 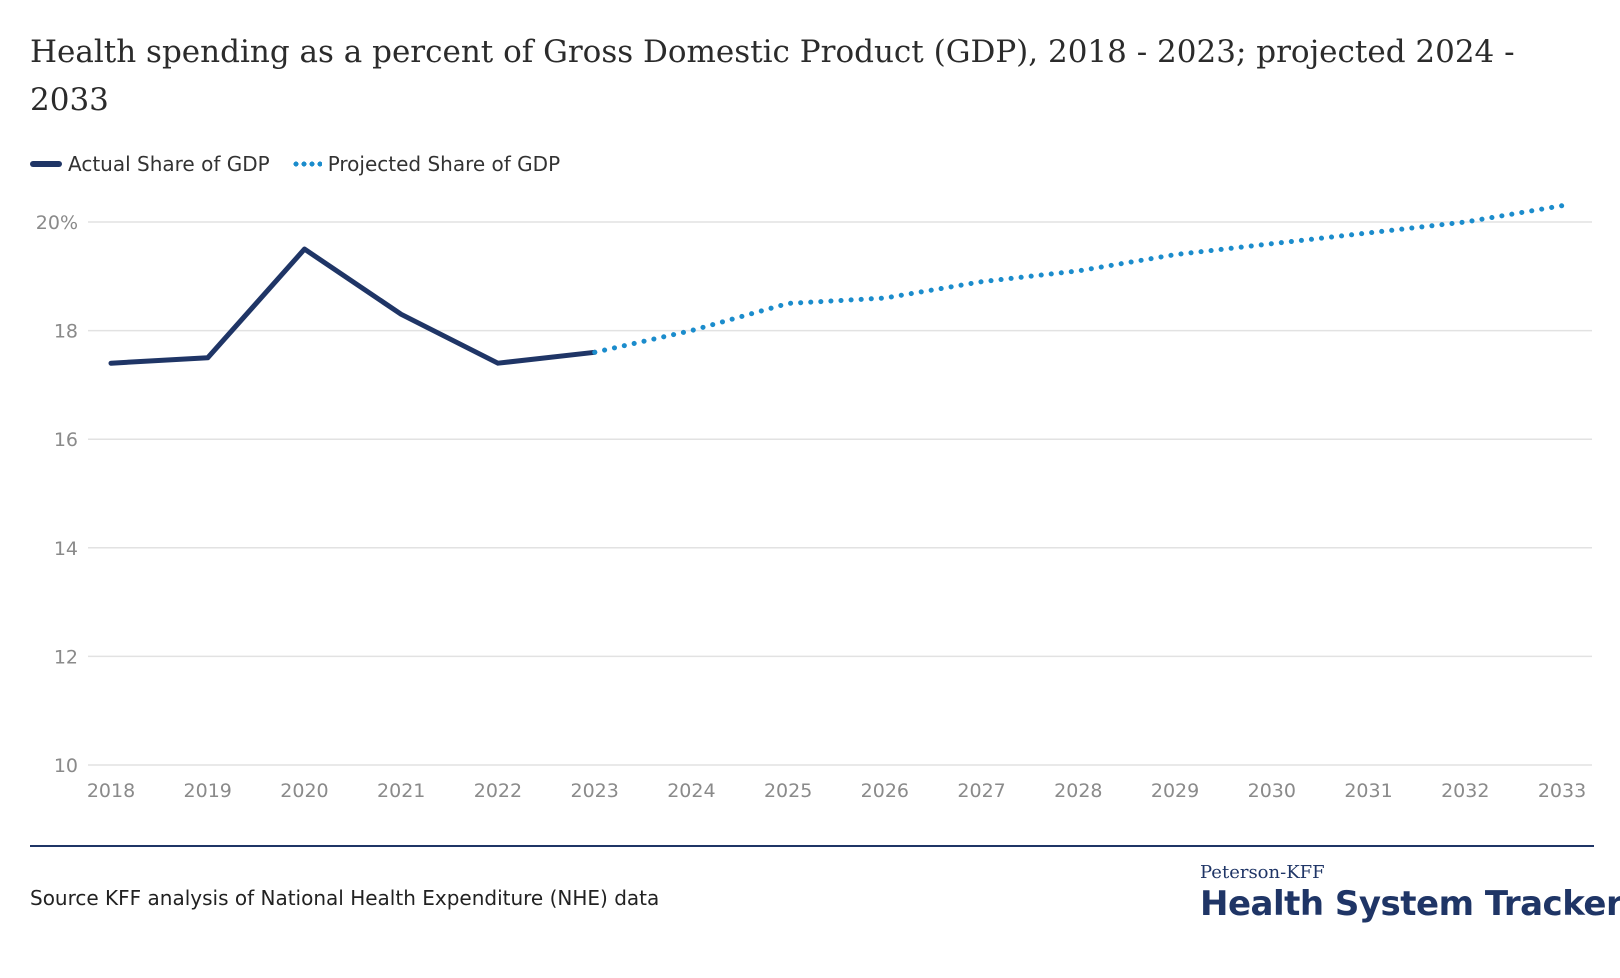 What do you see at coordinates (111, 791) in the screenshot?
I see `x-tick-label: 2018` at bounding box center [111, 791].